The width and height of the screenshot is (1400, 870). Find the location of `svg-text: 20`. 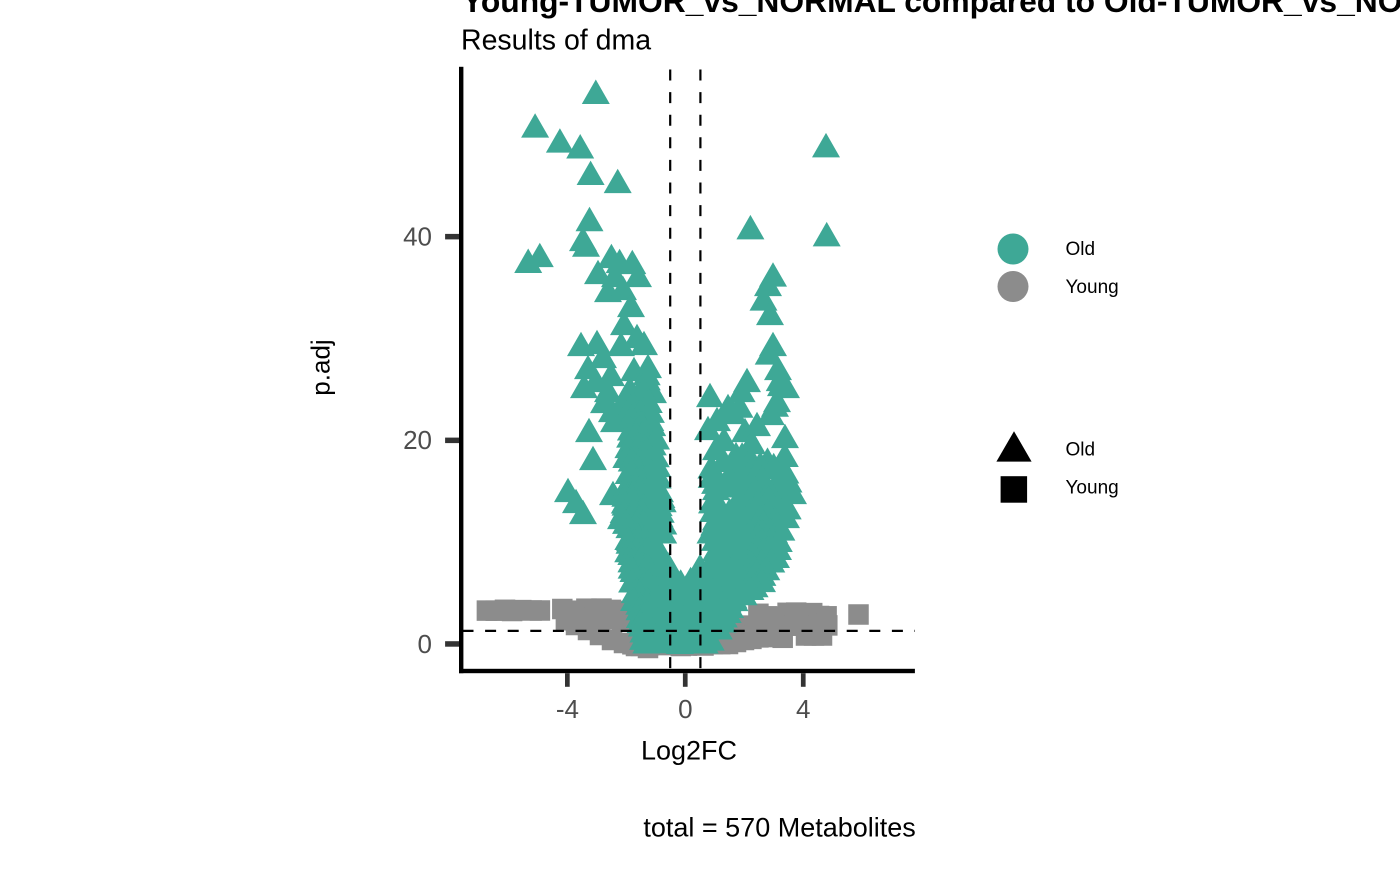

svg-text: 20 is located at coordinates (417, 440).